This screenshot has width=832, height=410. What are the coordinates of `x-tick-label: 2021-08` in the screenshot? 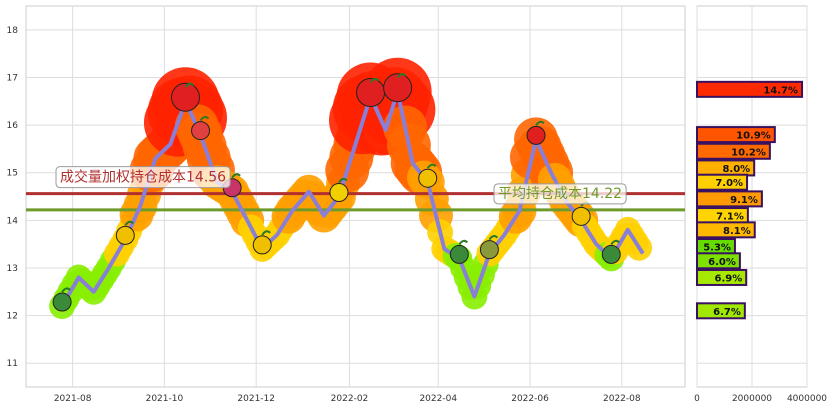 It's located at (73, 399).